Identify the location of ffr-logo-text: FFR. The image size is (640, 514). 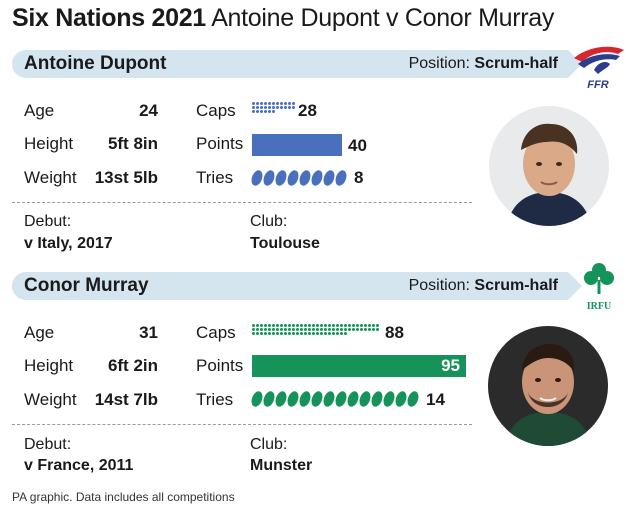
(597, 85).